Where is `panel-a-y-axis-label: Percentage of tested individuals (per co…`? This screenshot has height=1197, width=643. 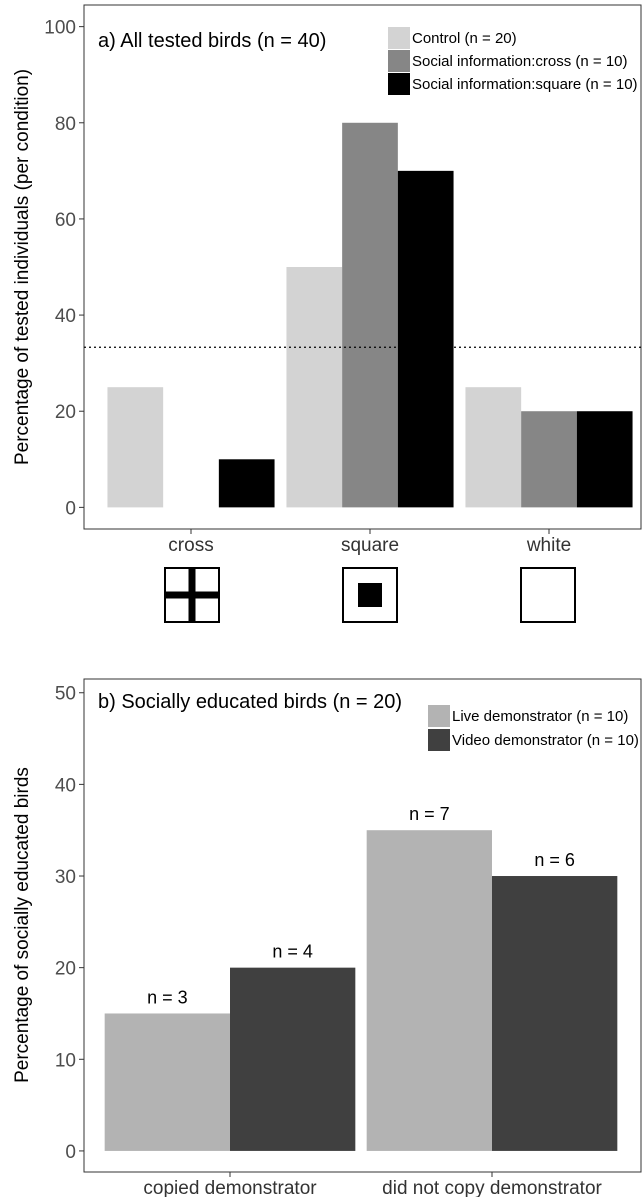
panel-a-y-axis-label: Percentage of tested individuals (per co… is located at coordinates (22, 267).